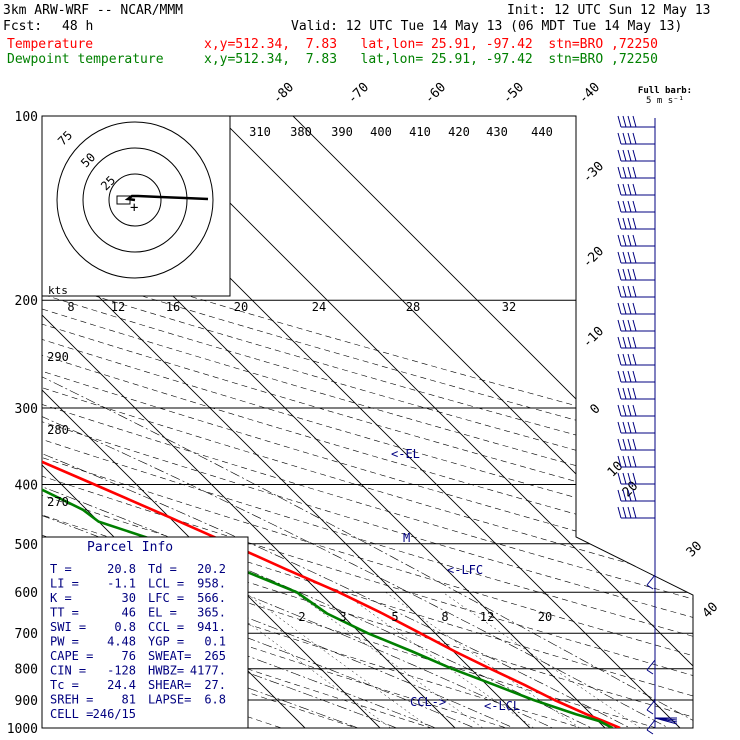 This screenshot has width=740, height=740. Describe the element at coordinates (169, 656) in the screenshot. I see `parcel-param-label: SWEAT=` at that location.